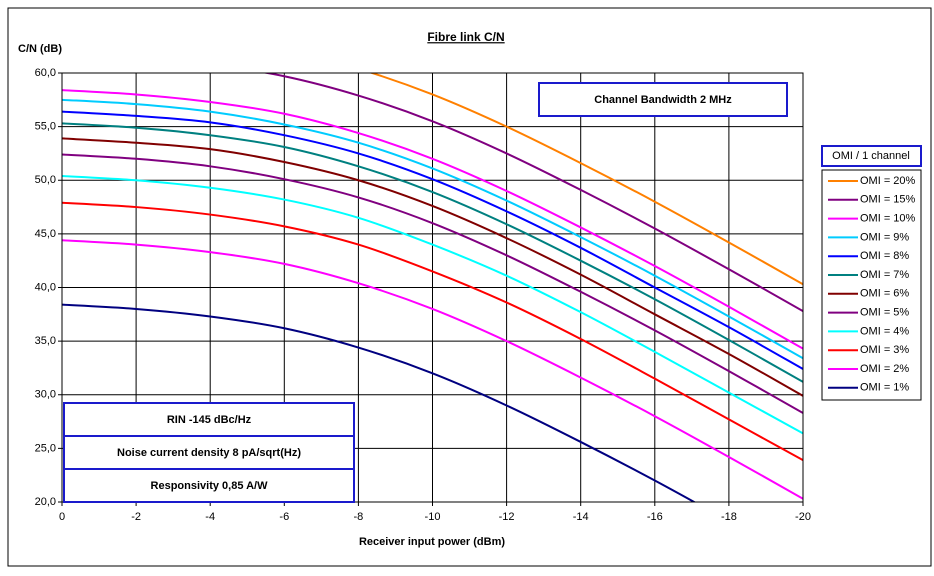  What do you see at coordinates (62, 517) in the screenshot?
I see `x-tick-label: 0` at bounding box center [62, 517].